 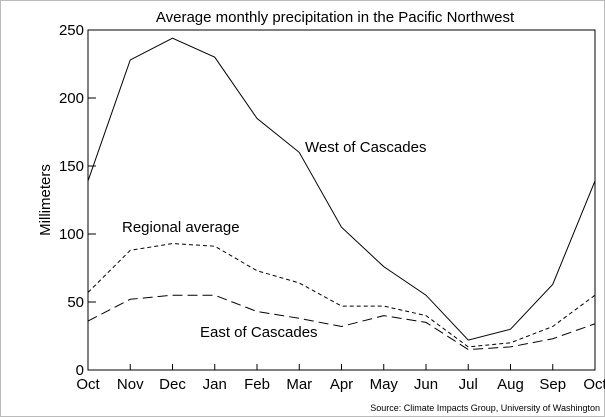 I want to click on series-label: Regional average, so click(x=181, y=227).